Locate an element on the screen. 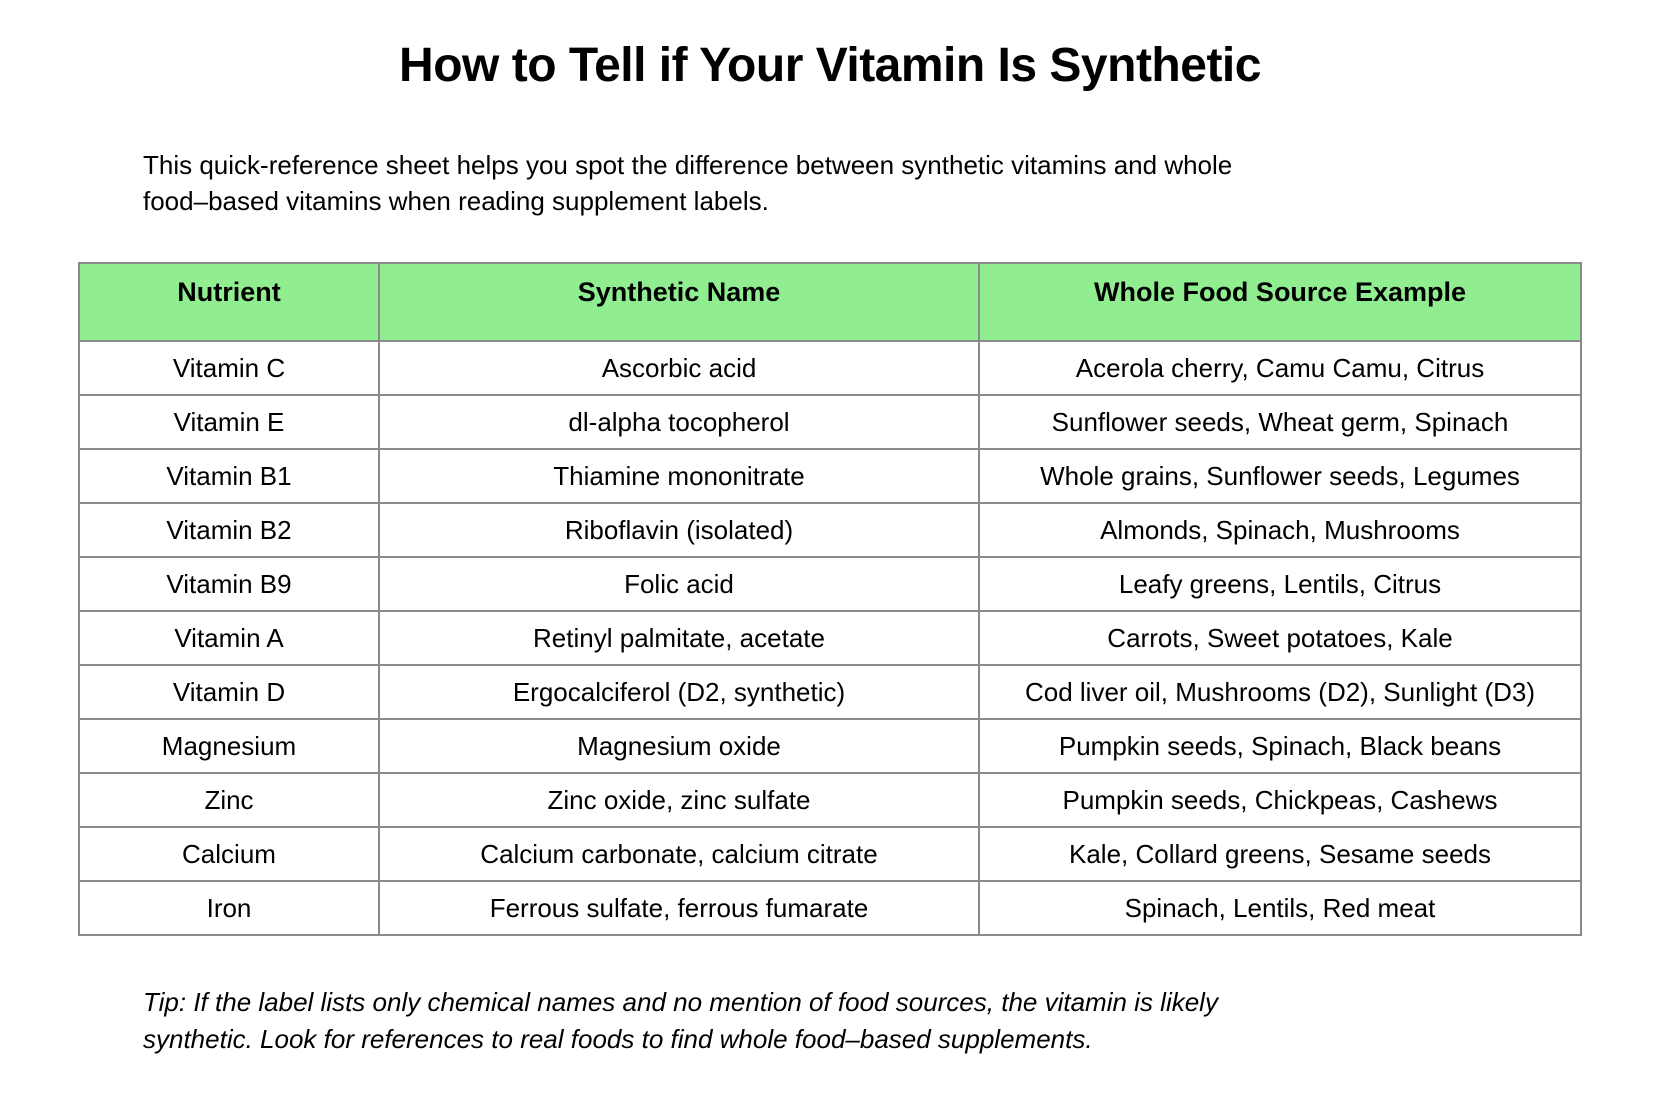  cell-nutrient: Vitamin C is located at coordinates (229, 368).